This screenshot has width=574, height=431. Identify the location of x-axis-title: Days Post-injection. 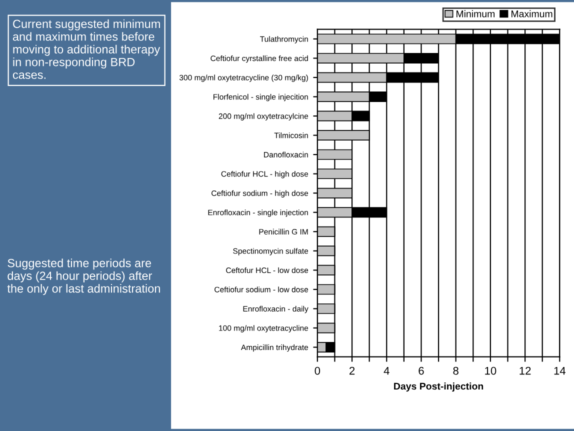
(439, 387).